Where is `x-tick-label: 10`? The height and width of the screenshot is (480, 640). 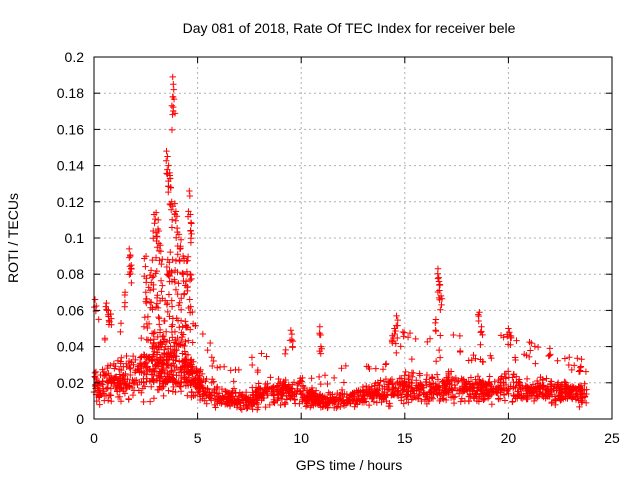 x-tick-label: 10 is located at coordinates (301, 438).